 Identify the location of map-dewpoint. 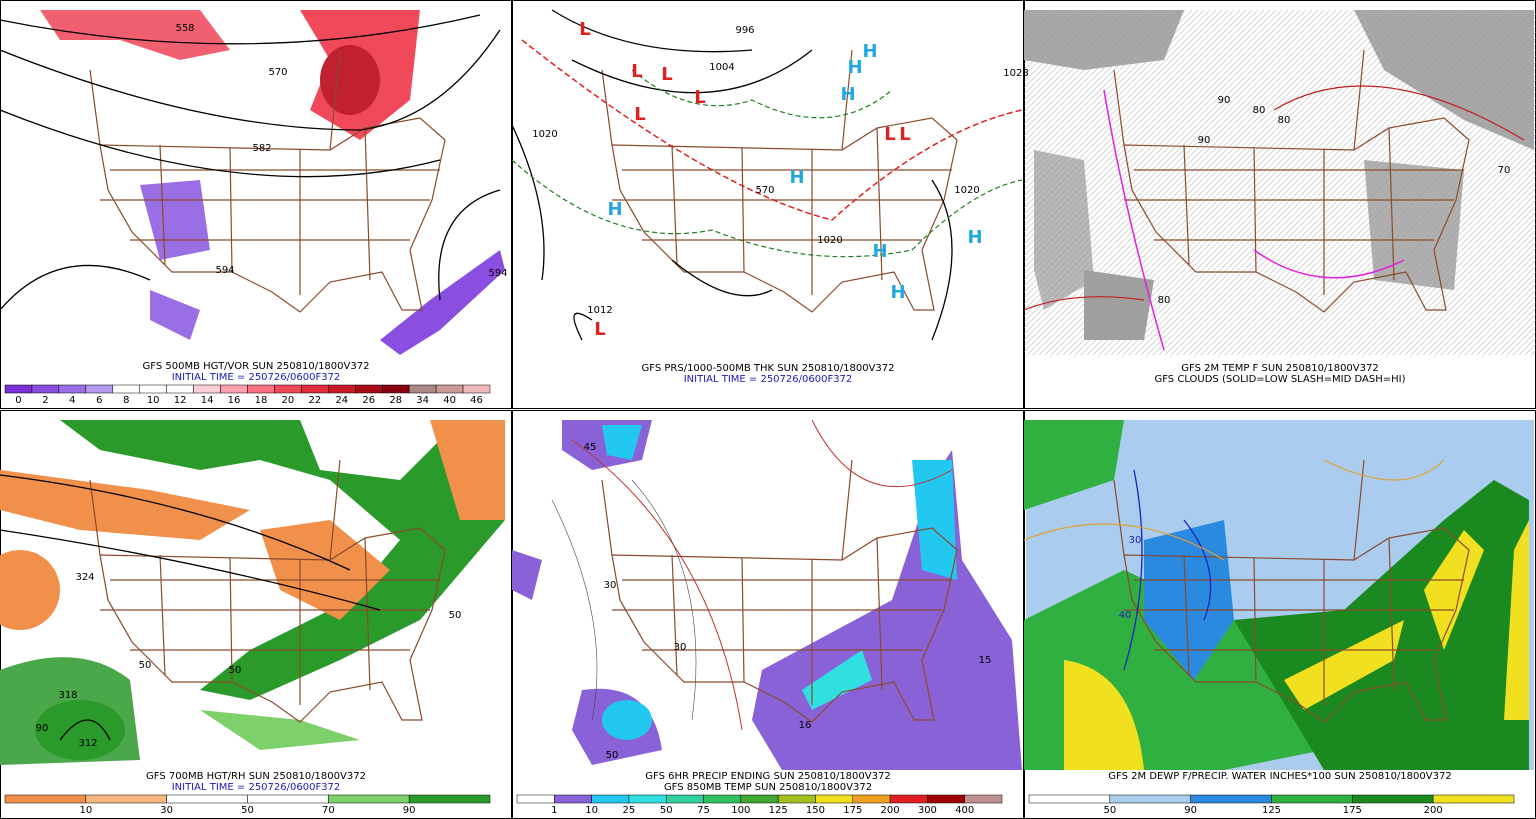
(1278, 595).